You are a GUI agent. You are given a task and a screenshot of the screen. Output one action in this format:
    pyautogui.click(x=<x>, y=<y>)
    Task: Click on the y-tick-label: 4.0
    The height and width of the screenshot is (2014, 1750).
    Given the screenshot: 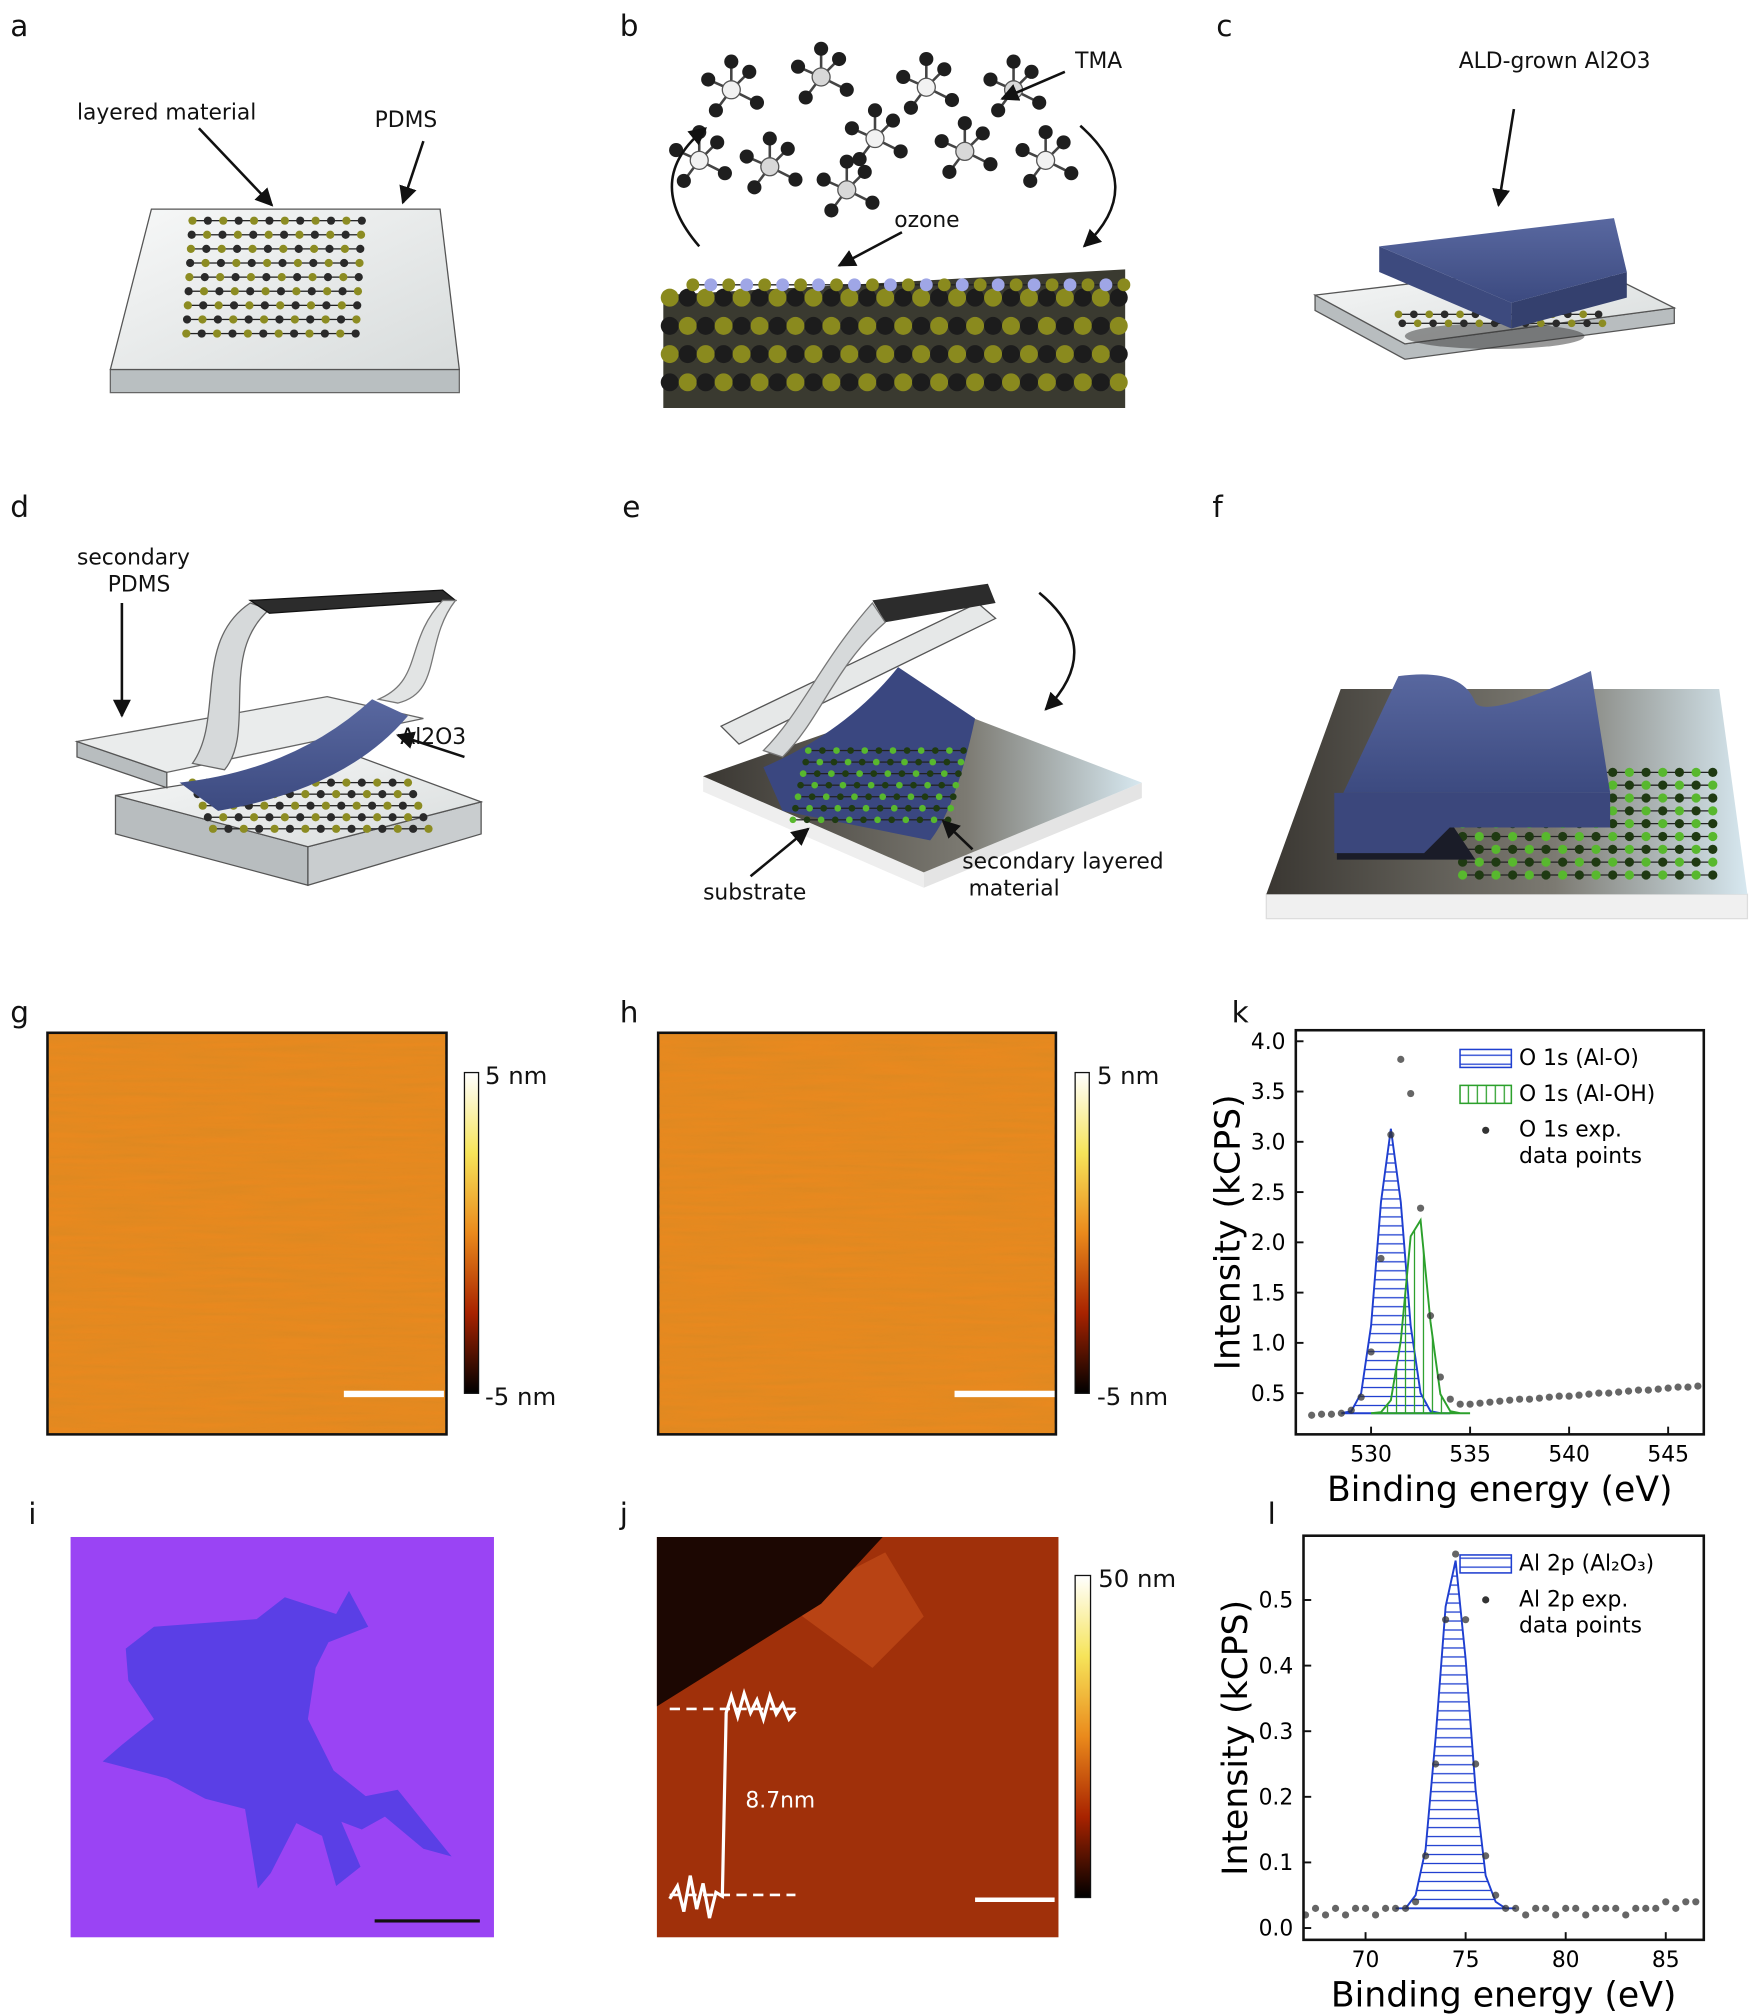 What is the action you would take?
    pyautogui.click(x=1268, y=1042)
    